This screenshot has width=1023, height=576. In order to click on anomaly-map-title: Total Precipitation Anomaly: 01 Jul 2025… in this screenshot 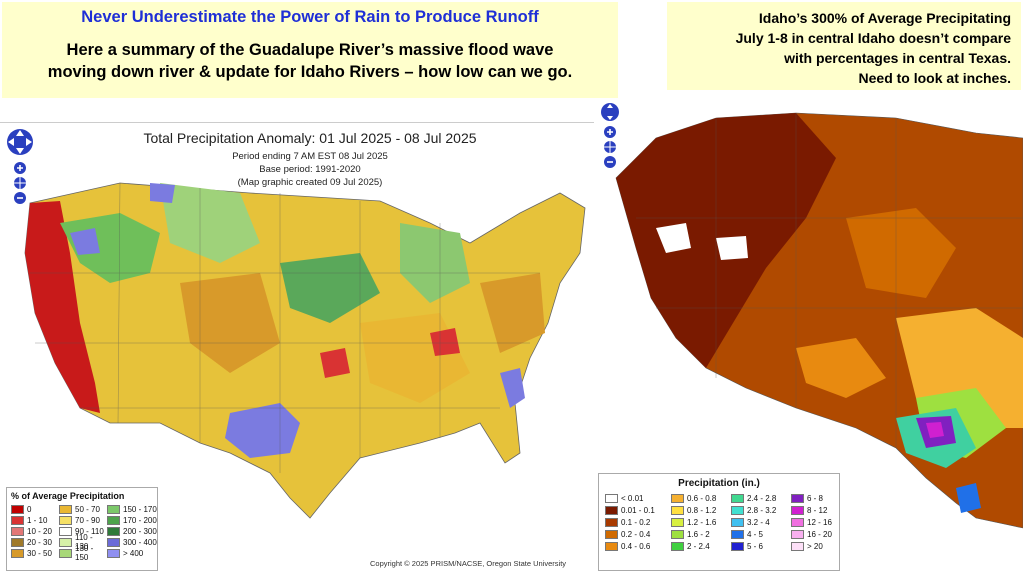, I will do `click(310, 138)`.